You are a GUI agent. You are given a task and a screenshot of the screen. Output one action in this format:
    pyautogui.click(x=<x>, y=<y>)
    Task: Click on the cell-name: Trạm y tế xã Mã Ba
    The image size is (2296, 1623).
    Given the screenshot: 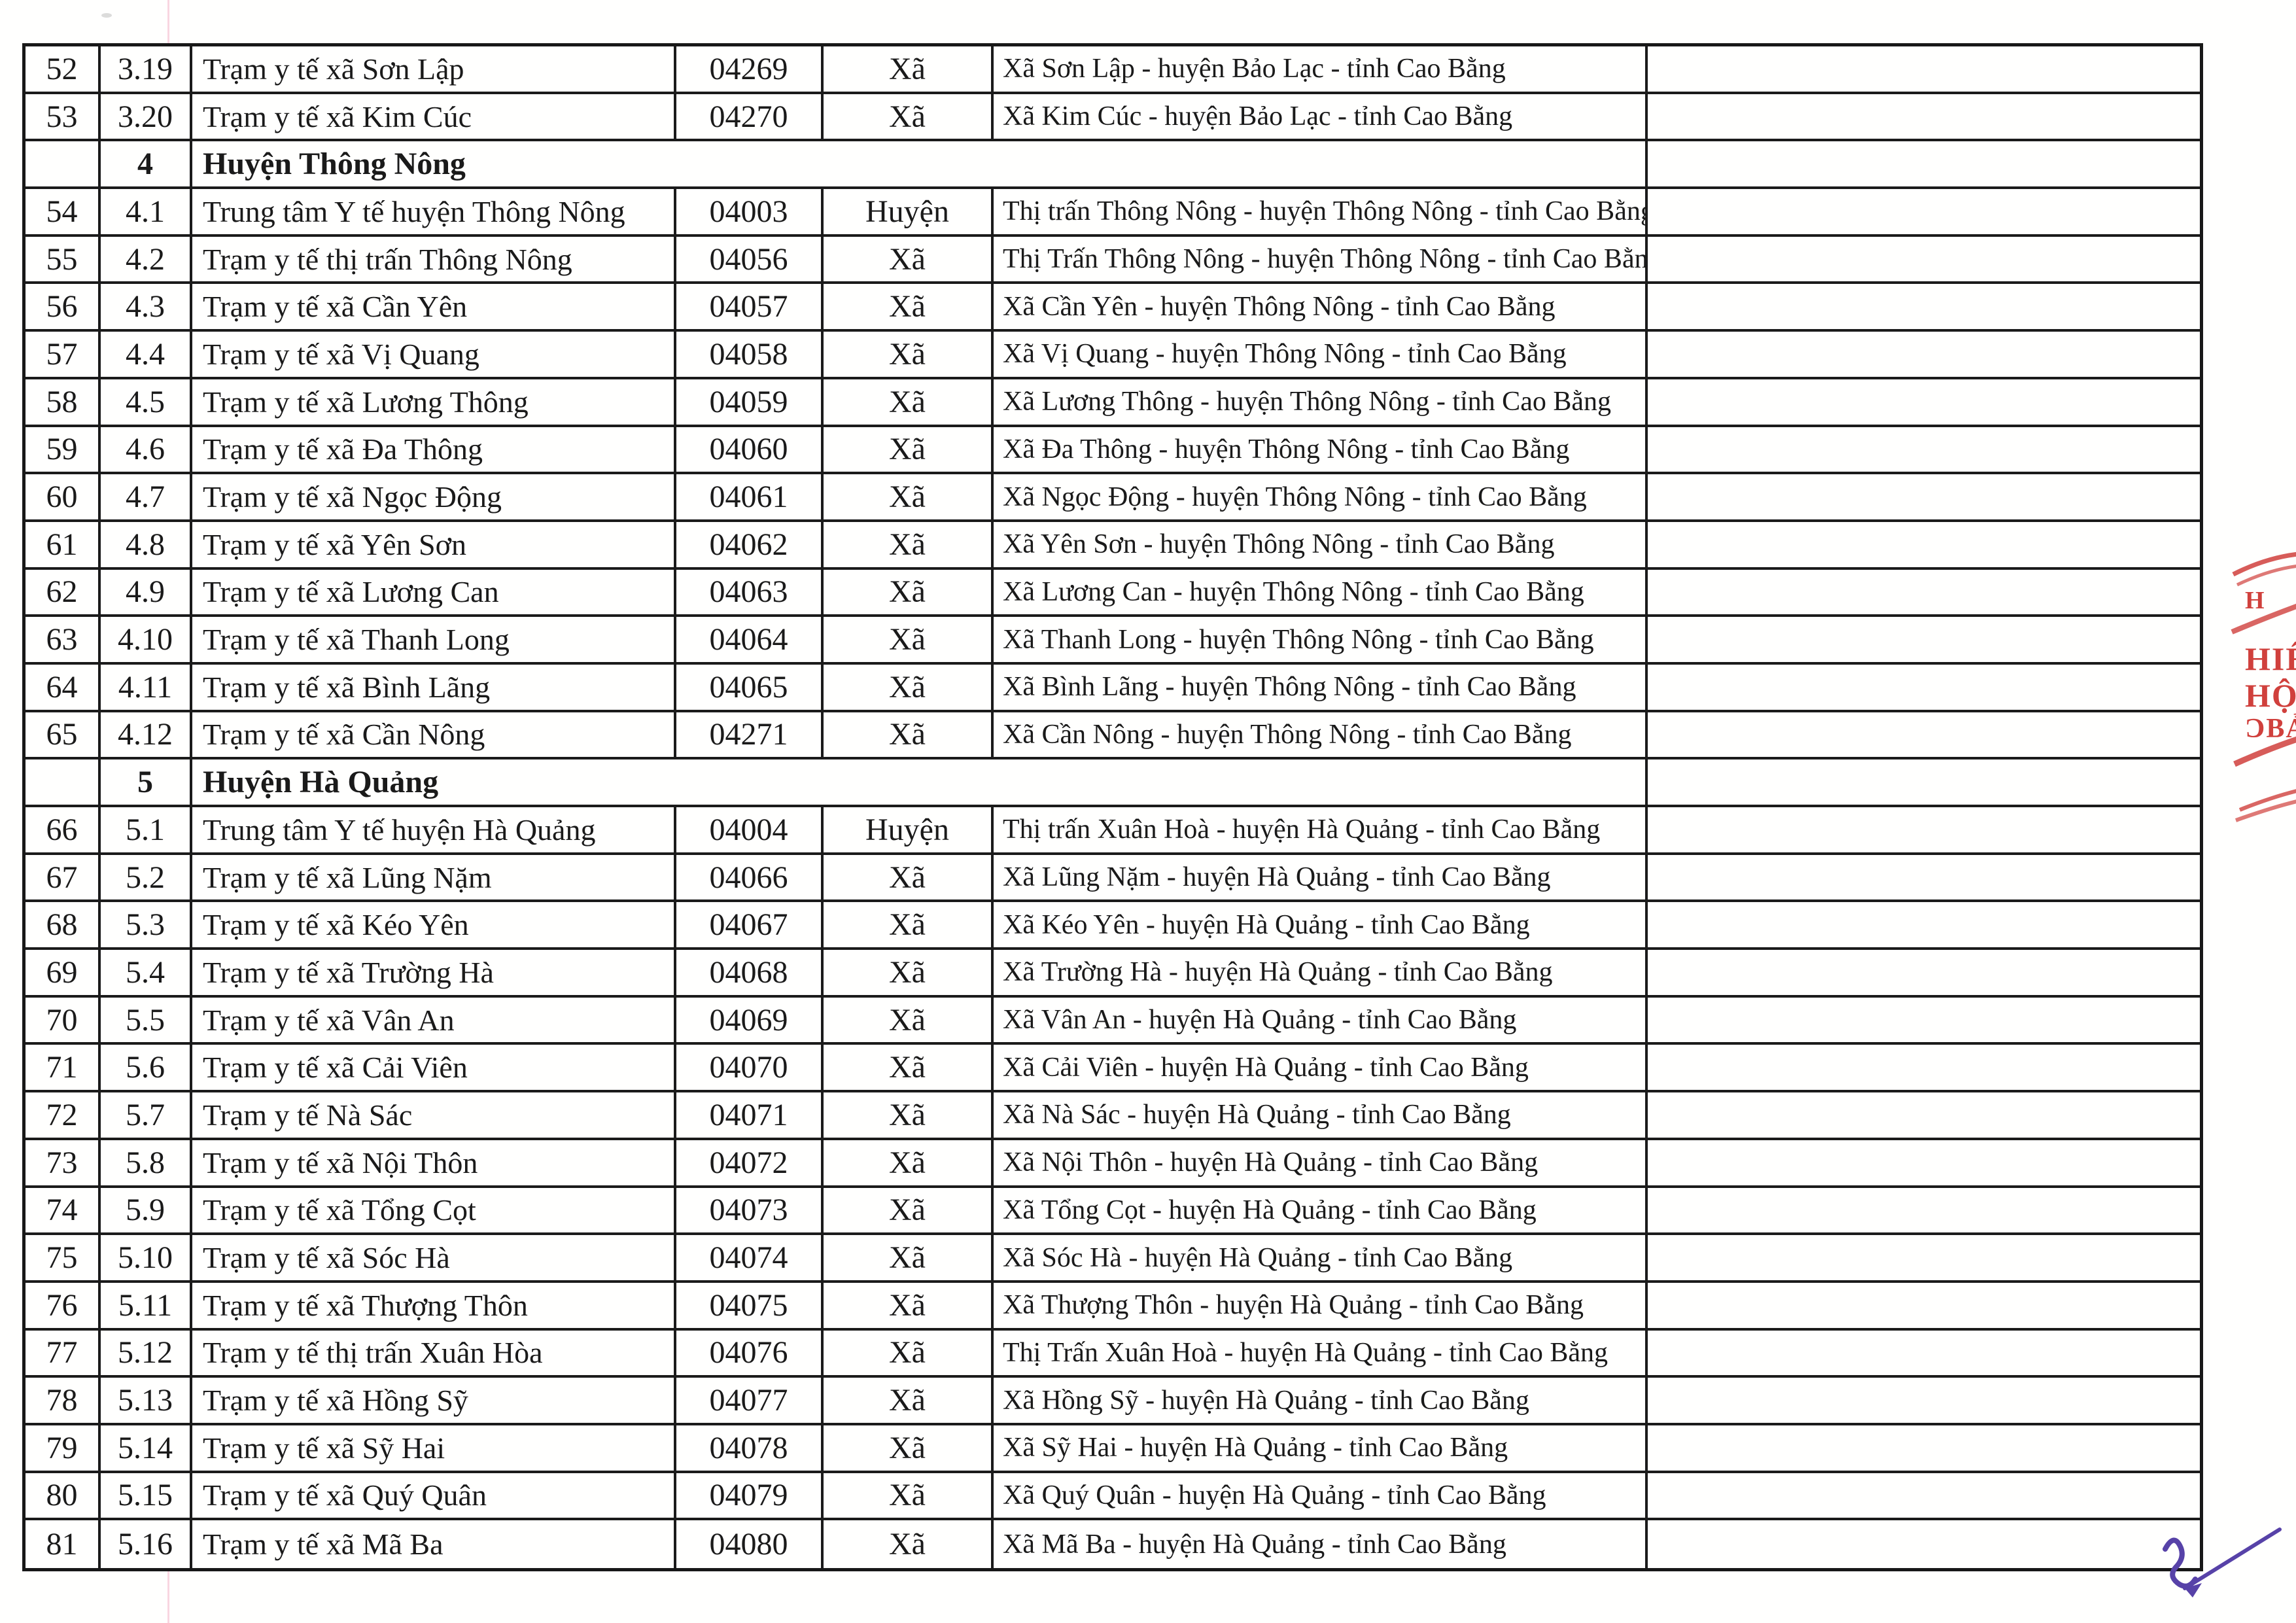 What is the action you would take?
    pyautogui.click(x=434, y=1544)
    